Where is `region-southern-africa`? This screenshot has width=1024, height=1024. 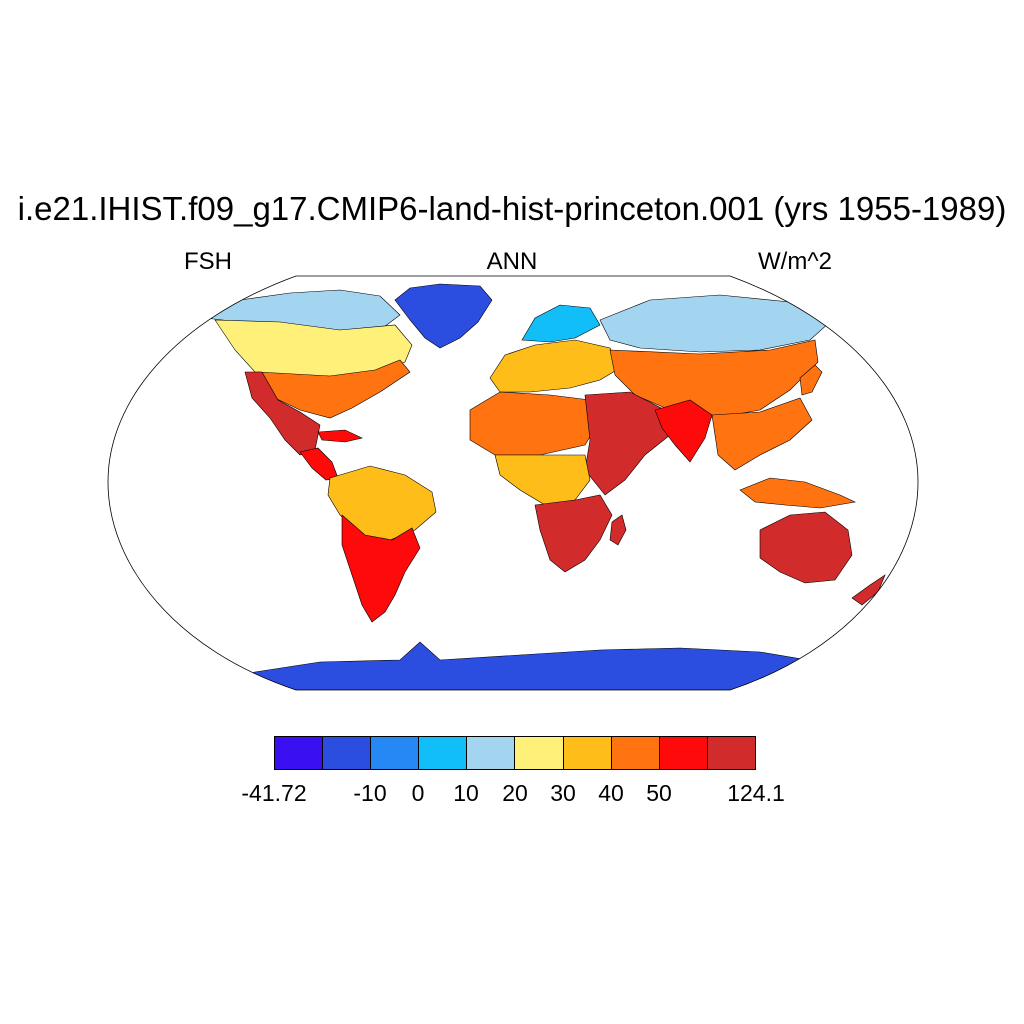 region-southern-africa is located at coordinates (573, 533).